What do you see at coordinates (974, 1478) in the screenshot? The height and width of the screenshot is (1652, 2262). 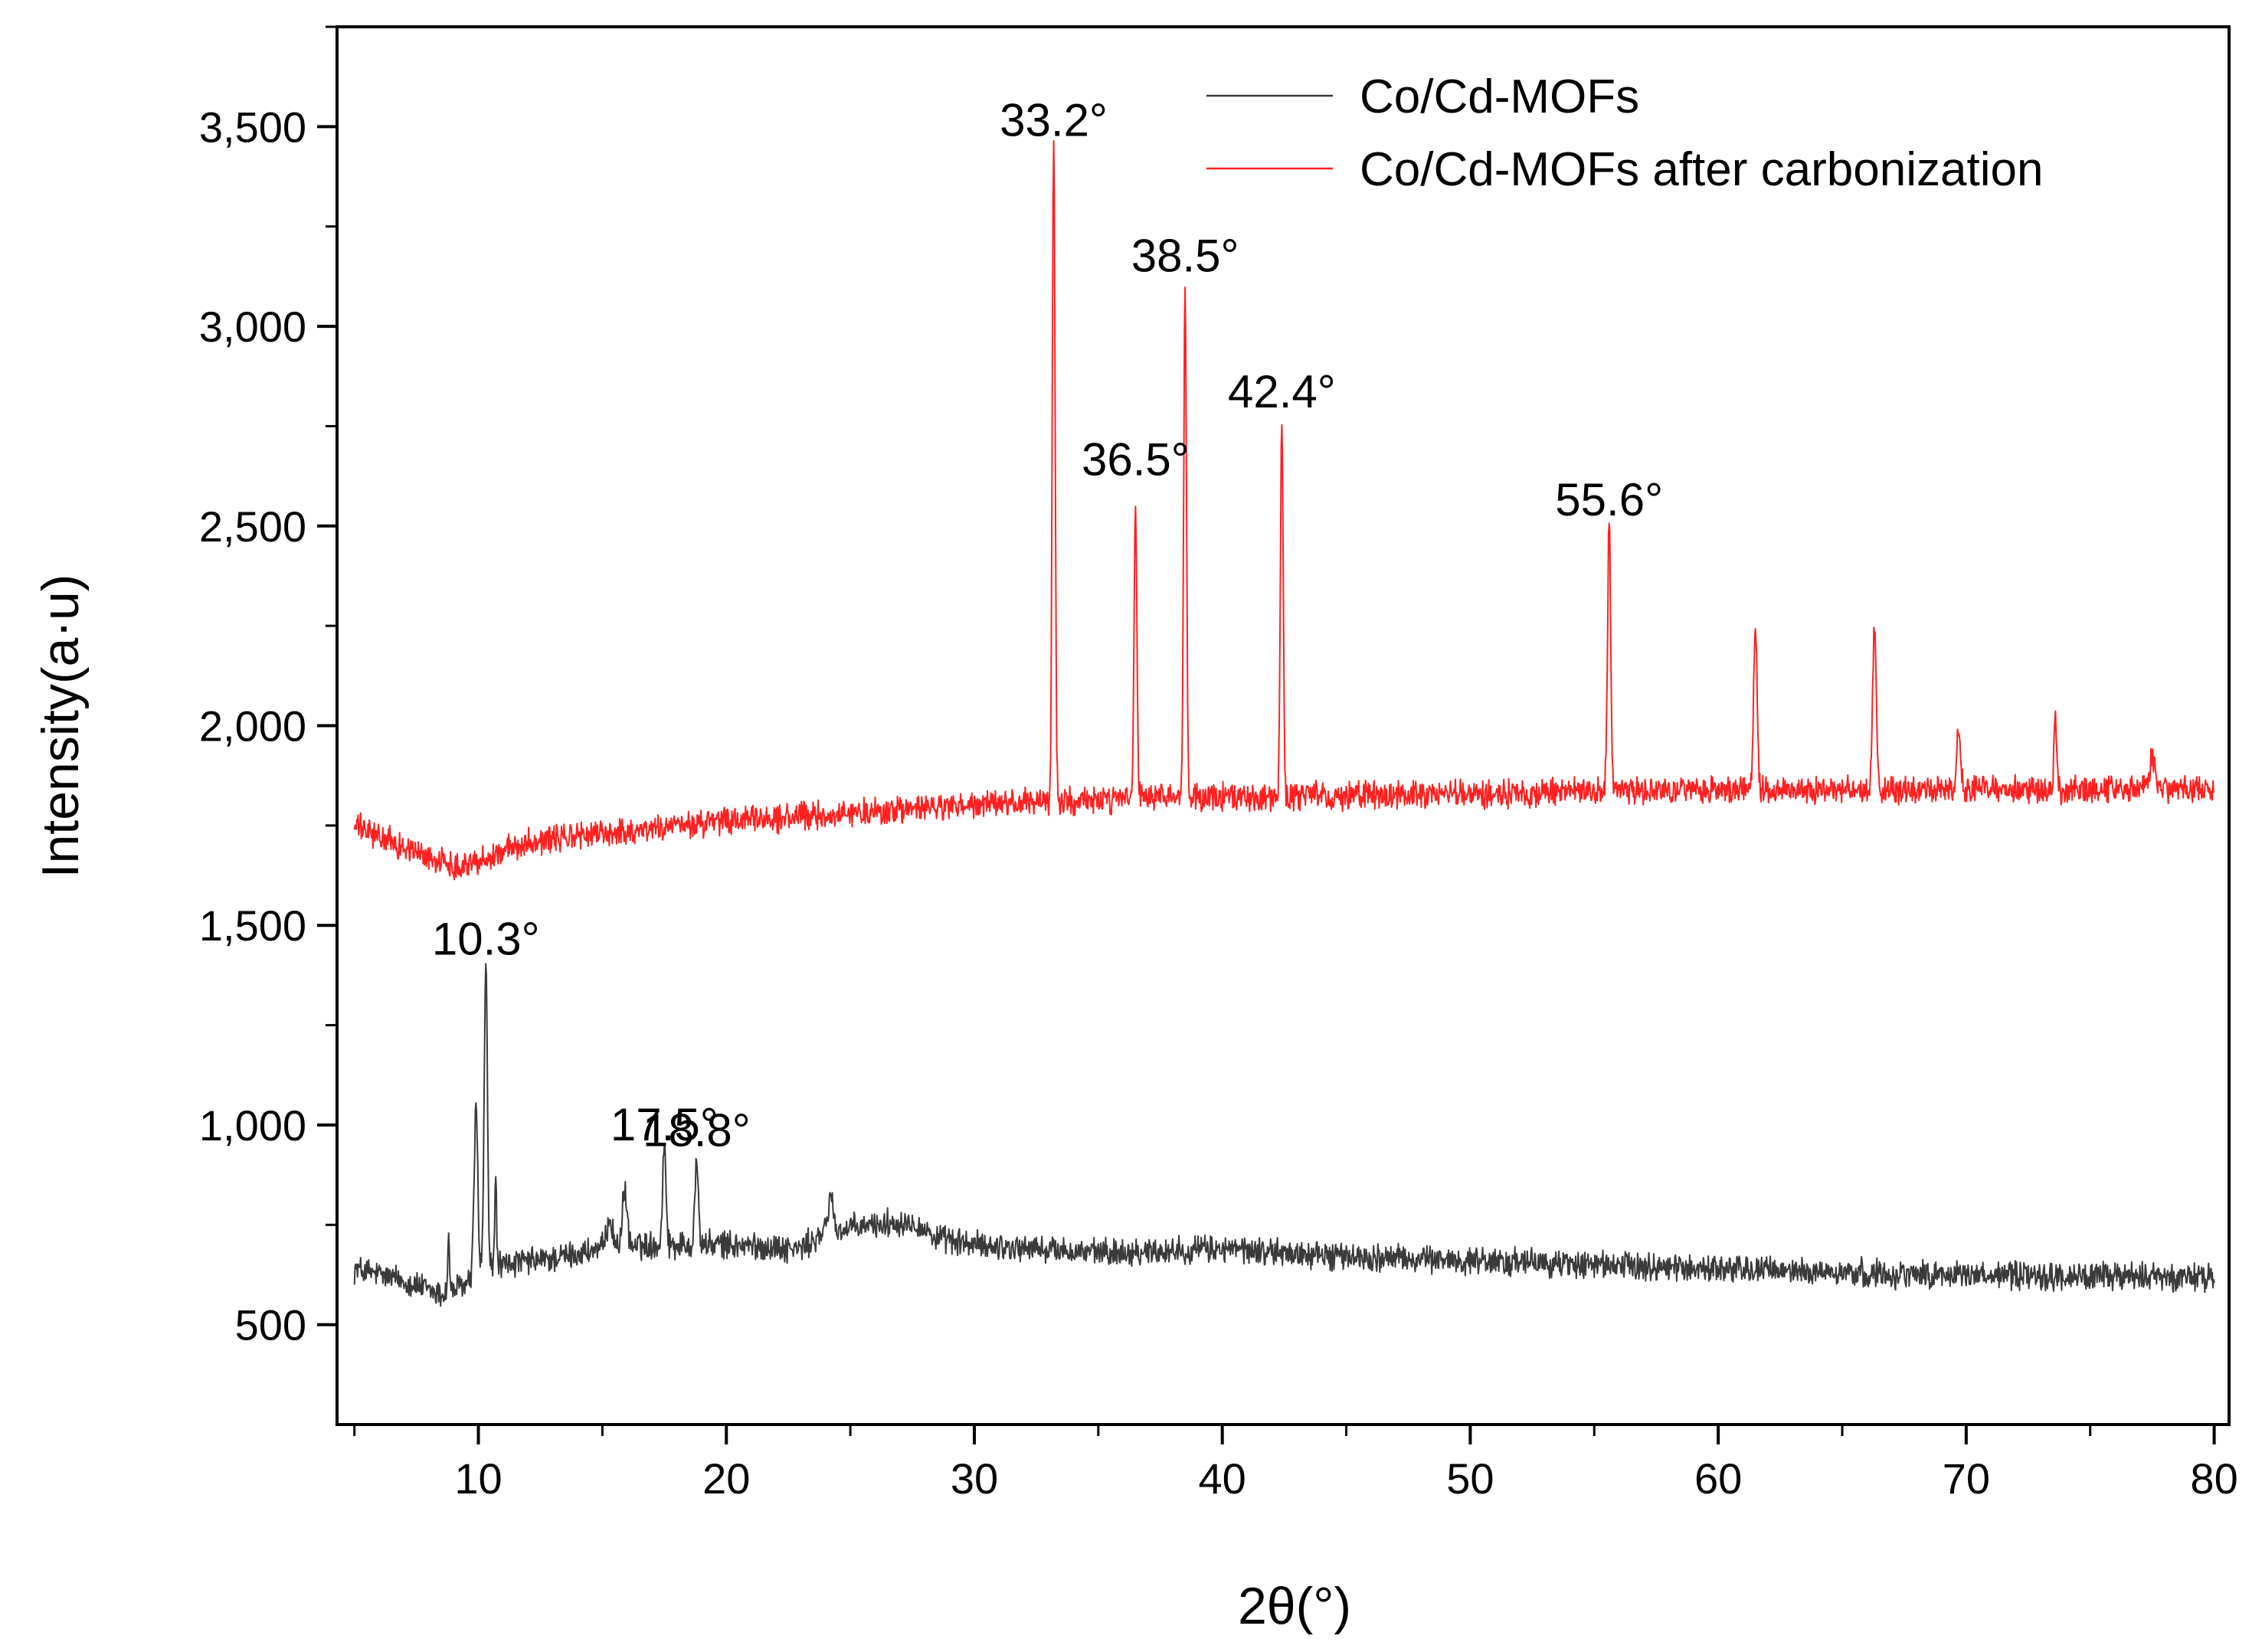 I see `x-tick-label: 30` at bounding box center [974, 1478].